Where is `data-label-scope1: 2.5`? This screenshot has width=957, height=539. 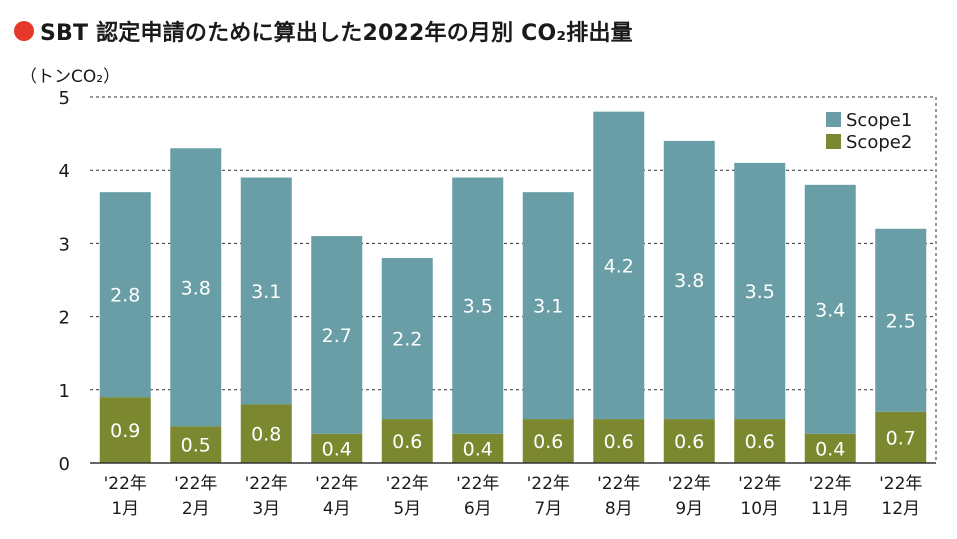
data-label-scope1: 2.5 is located at coordinates (901, 321).